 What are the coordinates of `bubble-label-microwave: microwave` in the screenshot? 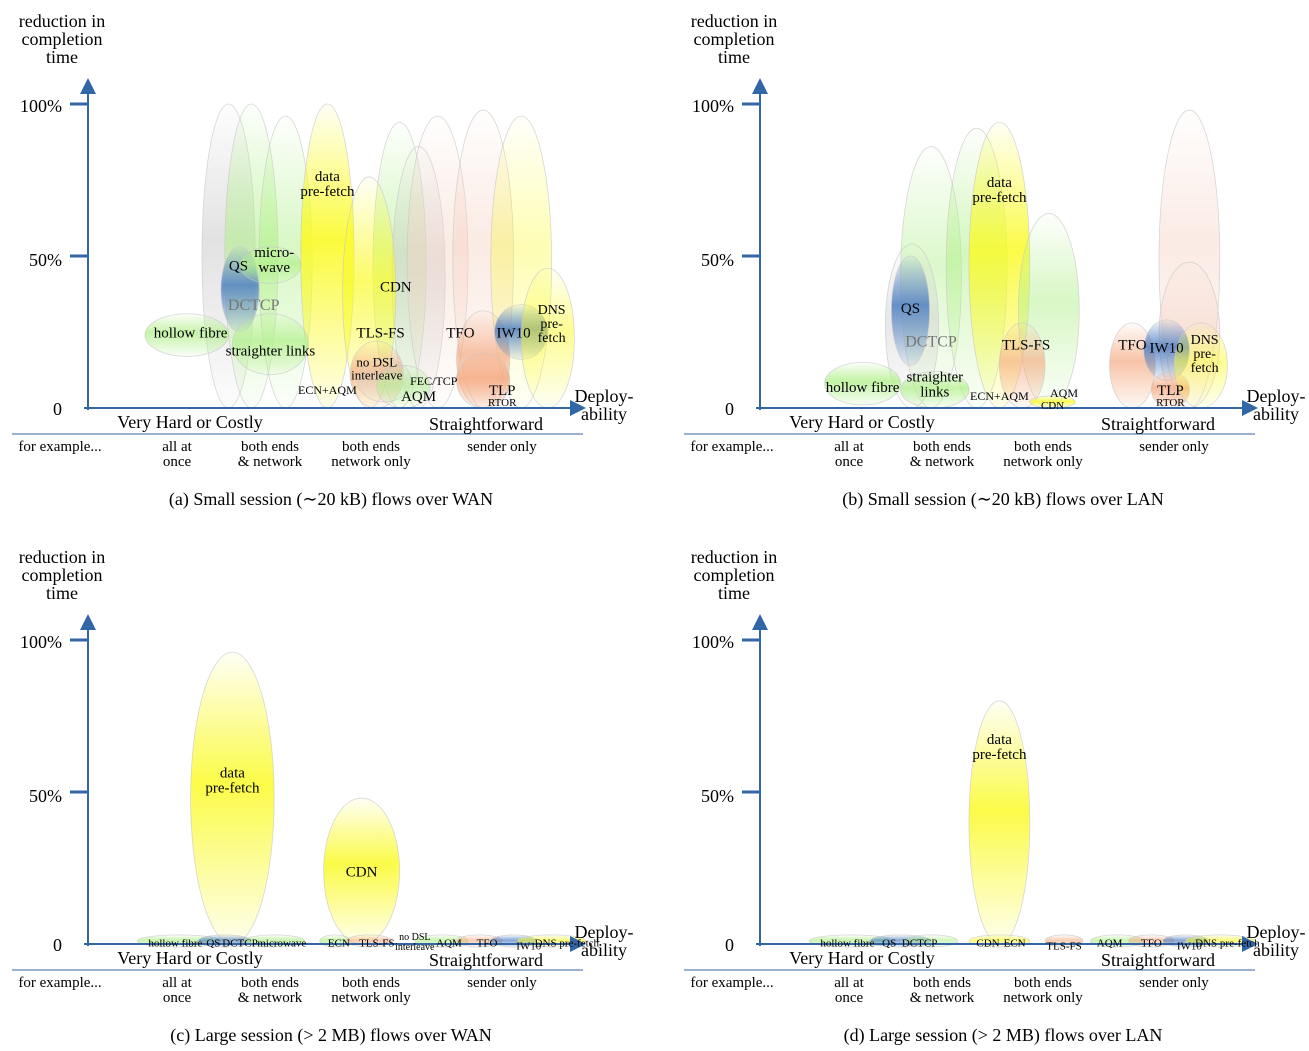 It's located at (281, 943).